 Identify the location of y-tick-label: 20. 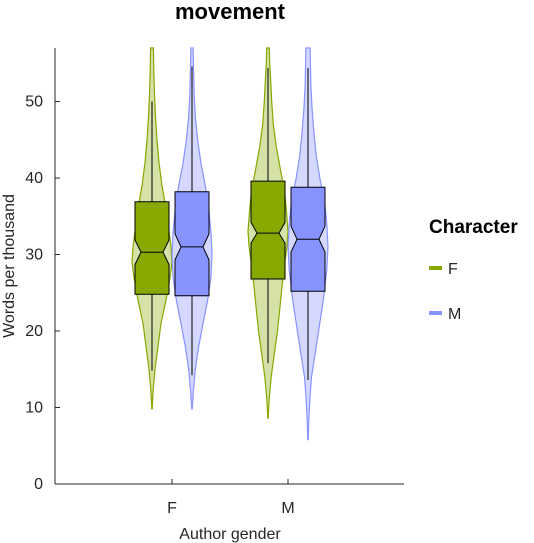
(34, 331).